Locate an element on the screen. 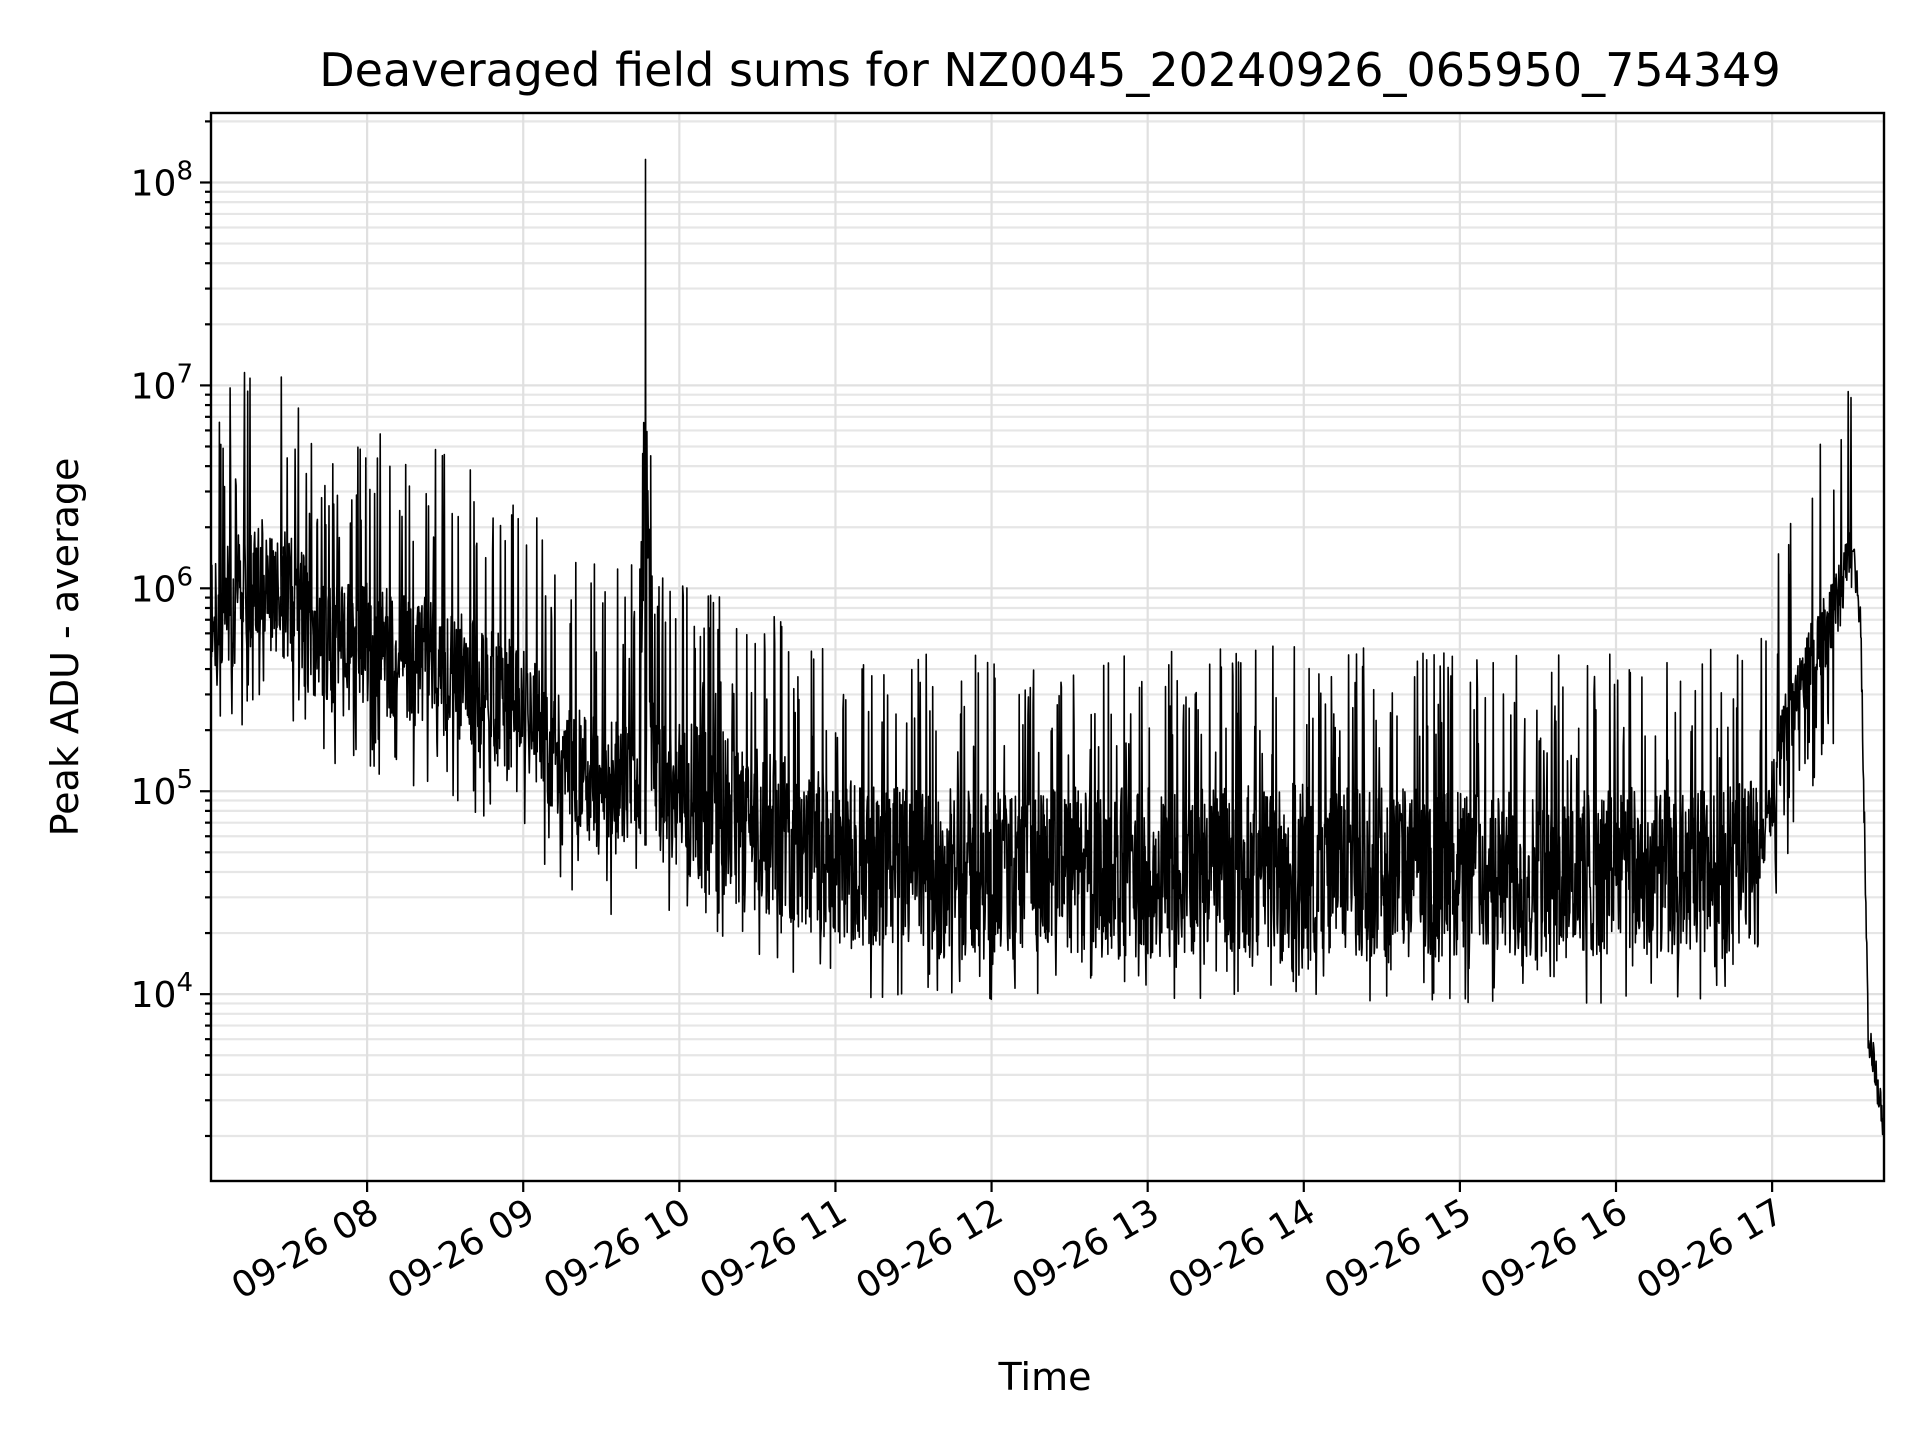  x-tick-label: 09-26 15 is located at coordinates (1398, 1249).